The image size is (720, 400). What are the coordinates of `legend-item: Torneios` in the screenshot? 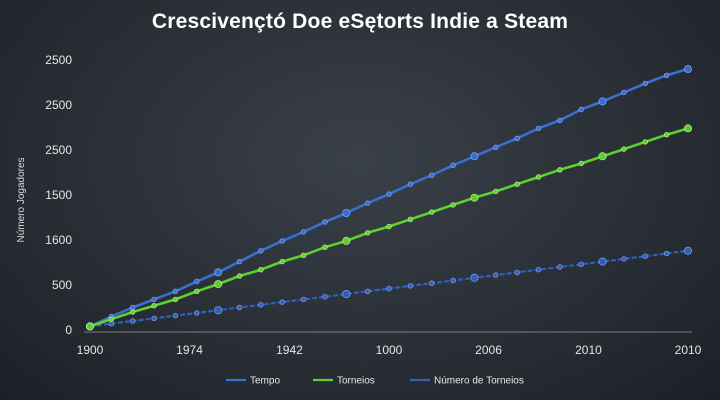 It's located at (344, 381).